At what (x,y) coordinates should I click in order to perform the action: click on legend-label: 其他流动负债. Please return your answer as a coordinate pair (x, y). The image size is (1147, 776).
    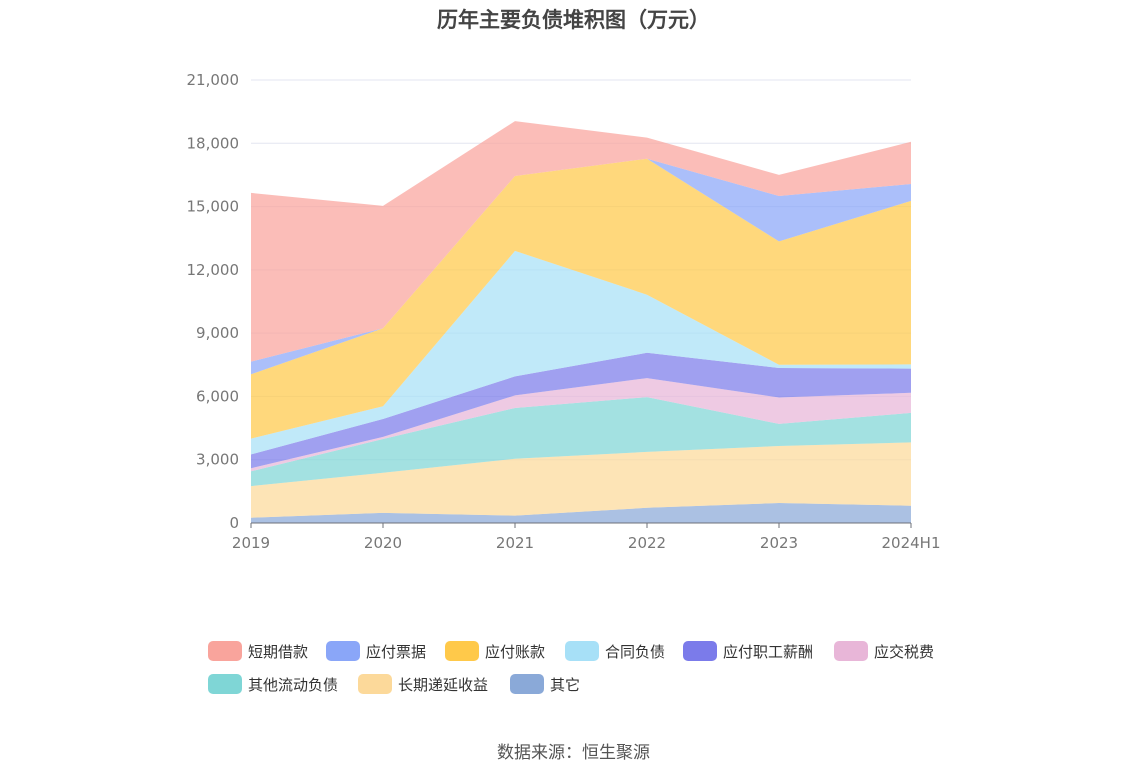
    Looking at the image, I should click on (293, 684).